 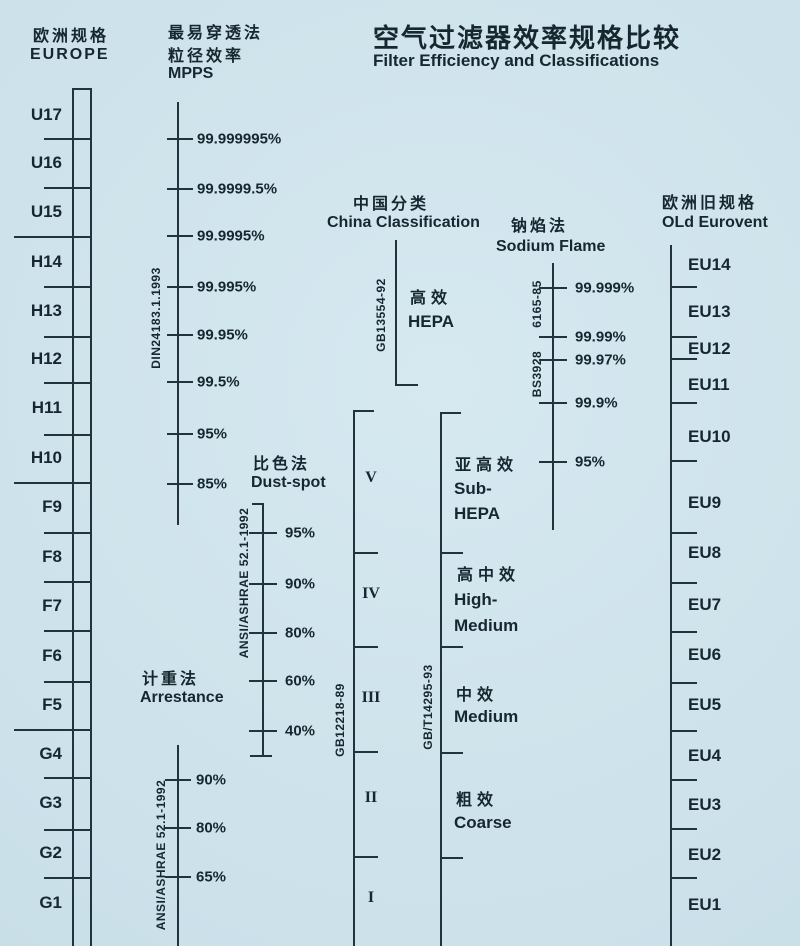 I want to click on mpps-value-label: 85%, so click(x=212, y=484).